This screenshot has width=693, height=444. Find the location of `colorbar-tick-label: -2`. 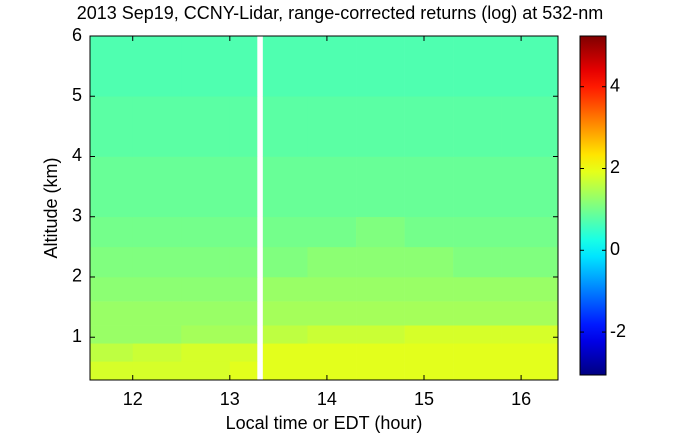

colorbar-tick-label: -2 is located at coordinates (618, 331).